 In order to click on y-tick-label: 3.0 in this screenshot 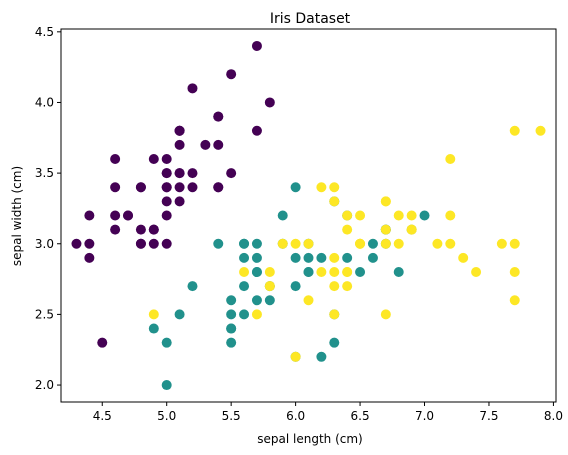, I will do `click(44, 244)`.